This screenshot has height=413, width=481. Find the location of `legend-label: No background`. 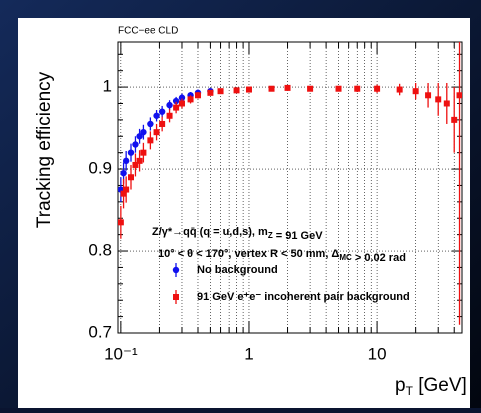

legend-label: No background is located at coordinates (237, 270).